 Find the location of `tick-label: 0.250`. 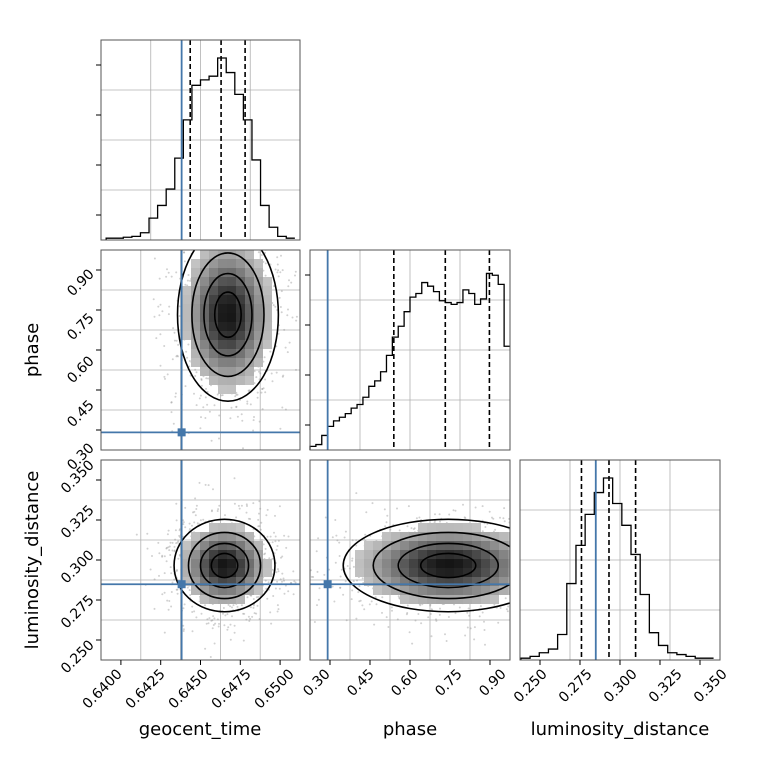

tick-label: 0.250 is located at coordinates (531, 686).